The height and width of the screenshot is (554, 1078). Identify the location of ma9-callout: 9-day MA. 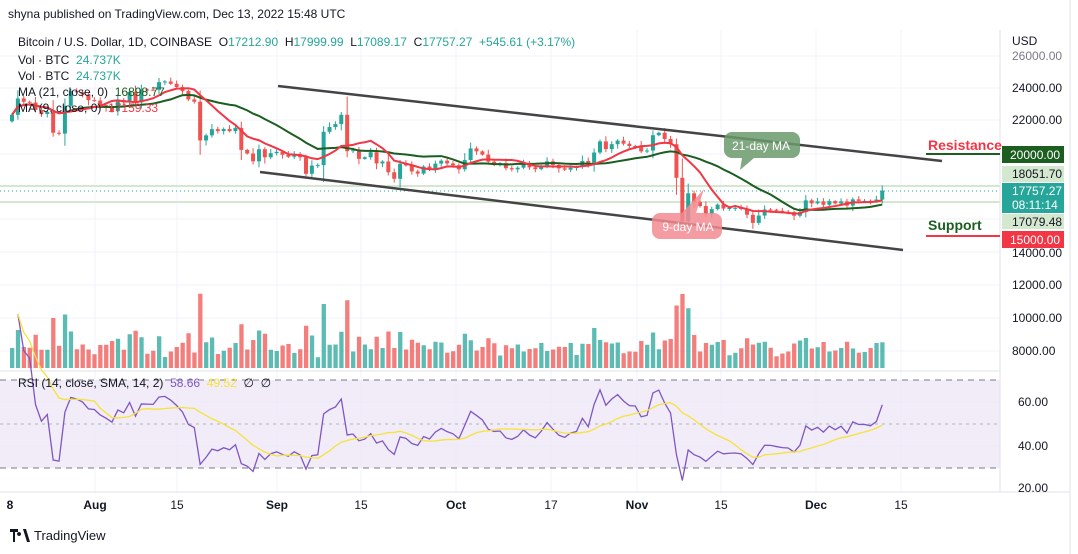
(687, 214).